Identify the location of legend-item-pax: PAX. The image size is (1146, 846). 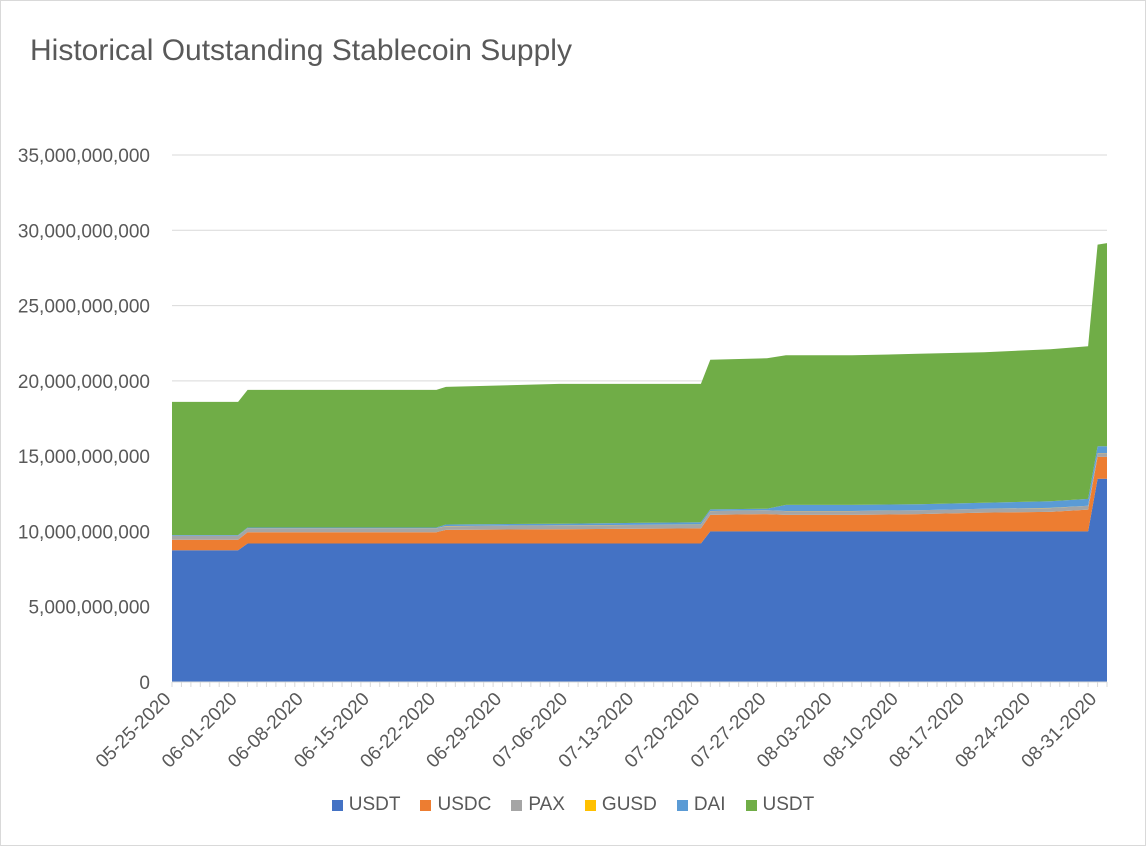
(538, 805).